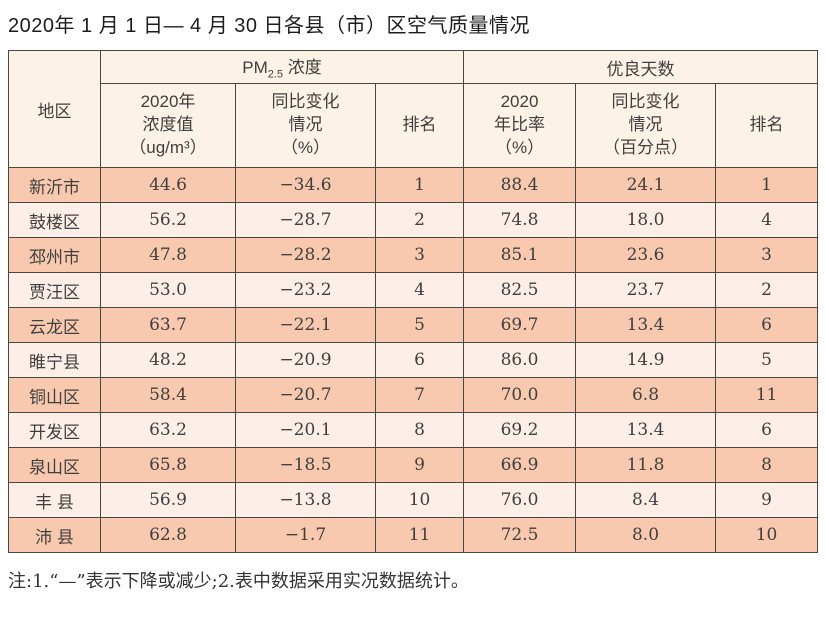 This screenshot has width=825, height=620. Describe the element at coordinates (646, 465) in the screenshot. I see `cell-good-change: 11.8` at that location.